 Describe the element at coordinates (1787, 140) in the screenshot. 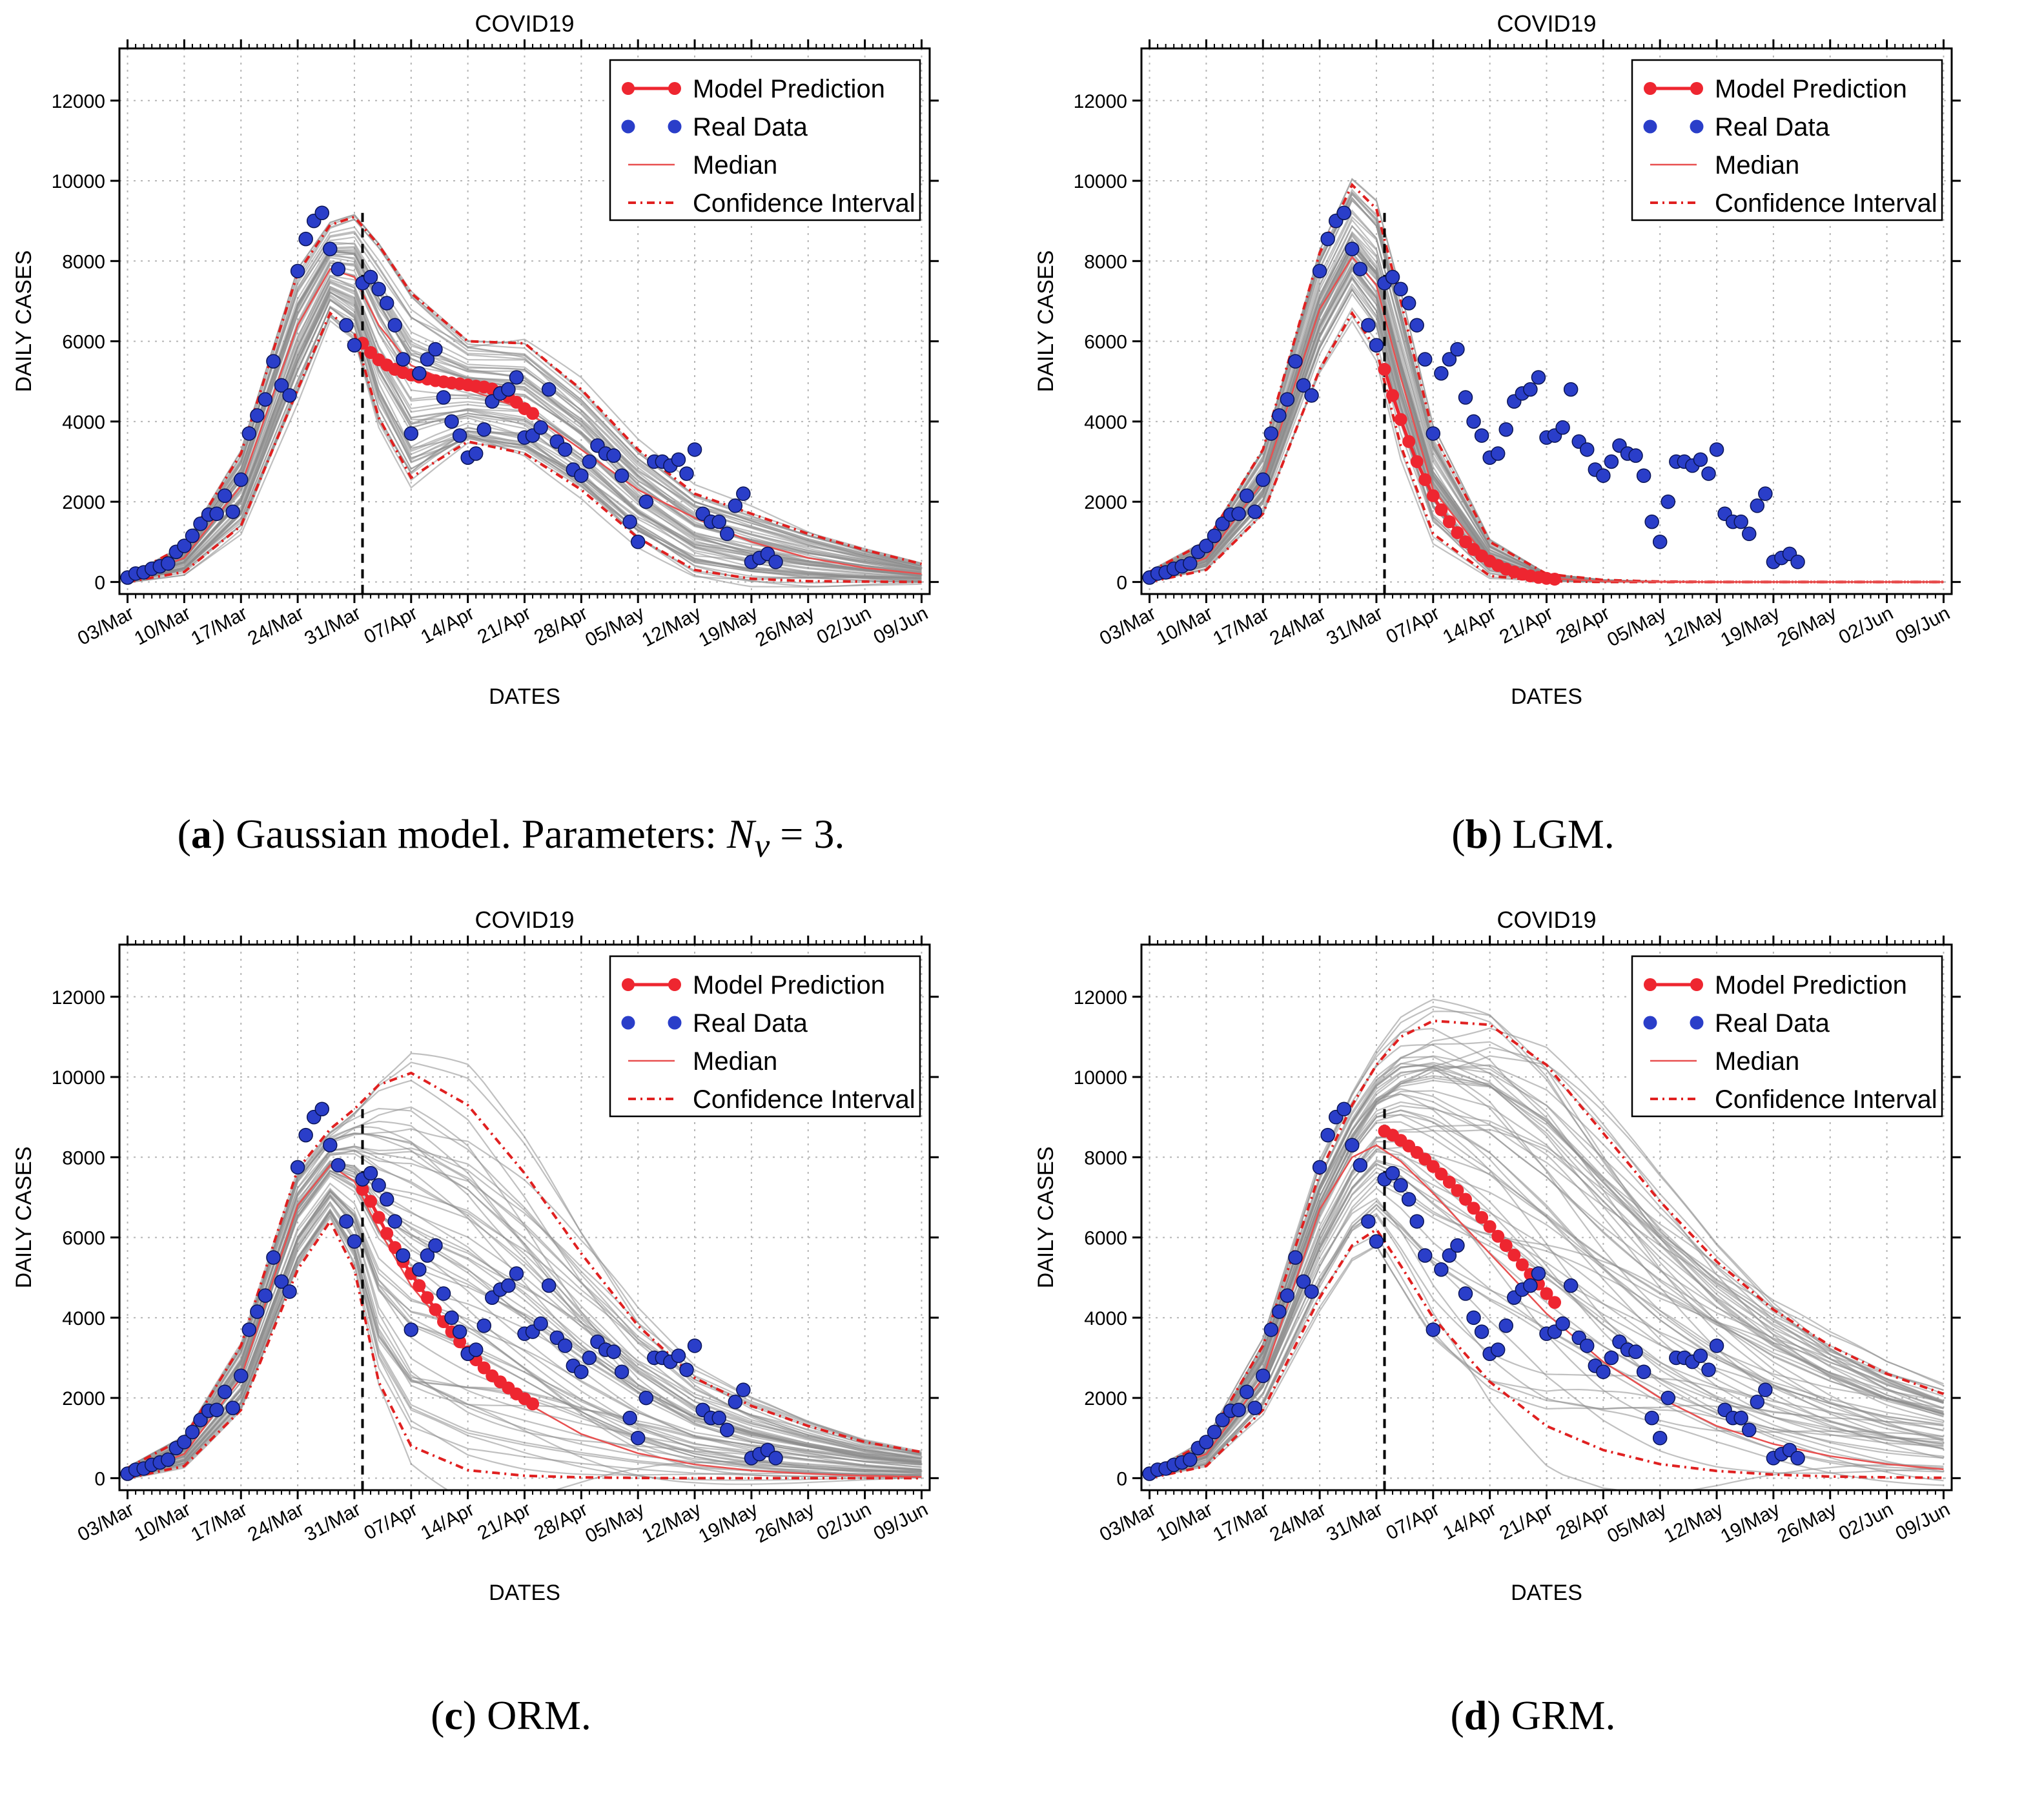

I see `legend-box` at that location.